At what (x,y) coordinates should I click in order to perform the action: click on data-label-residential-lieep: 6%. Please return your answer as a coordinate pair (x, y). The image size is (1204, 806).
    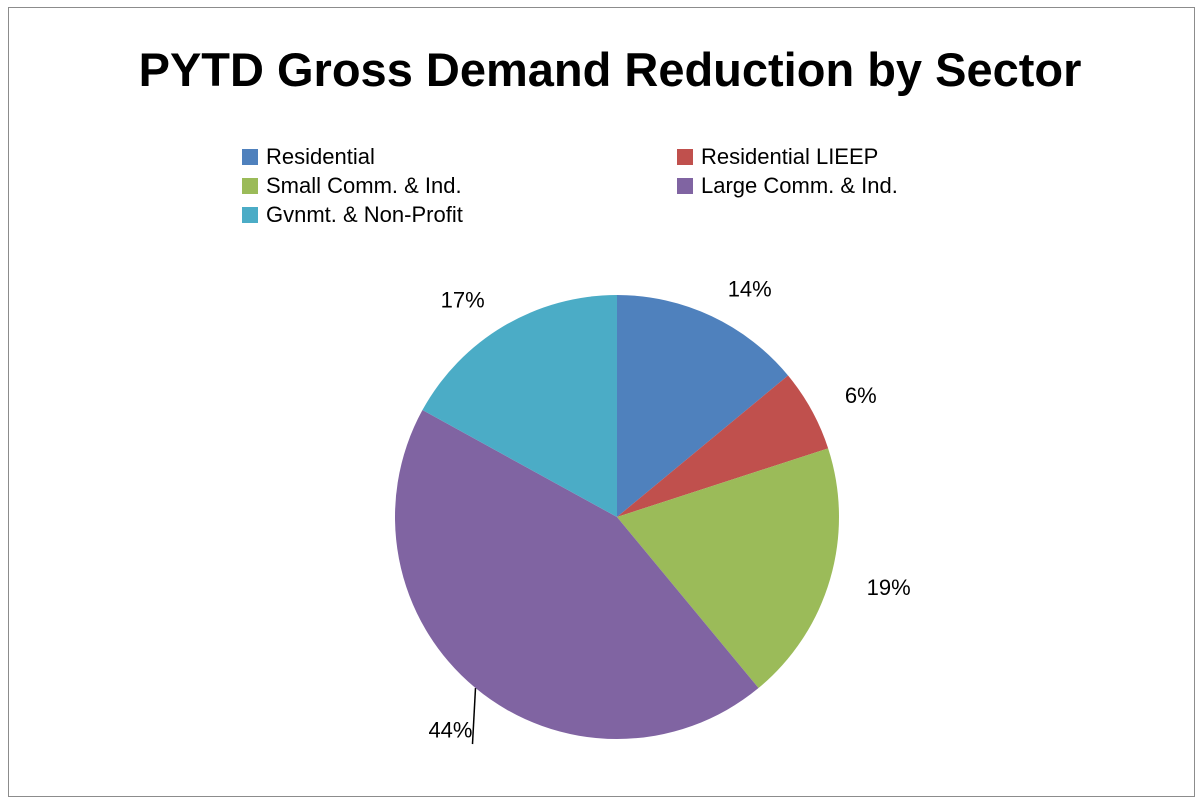
    Looking at the image, I should click on (861, 395).